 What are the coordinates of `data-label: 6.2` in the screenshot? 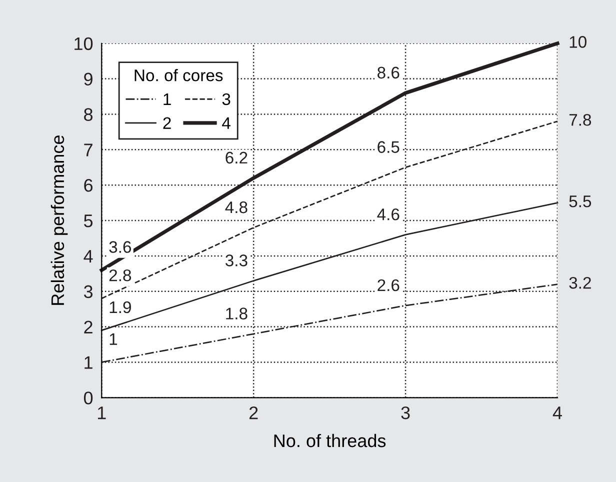 It's located at (237, 158).